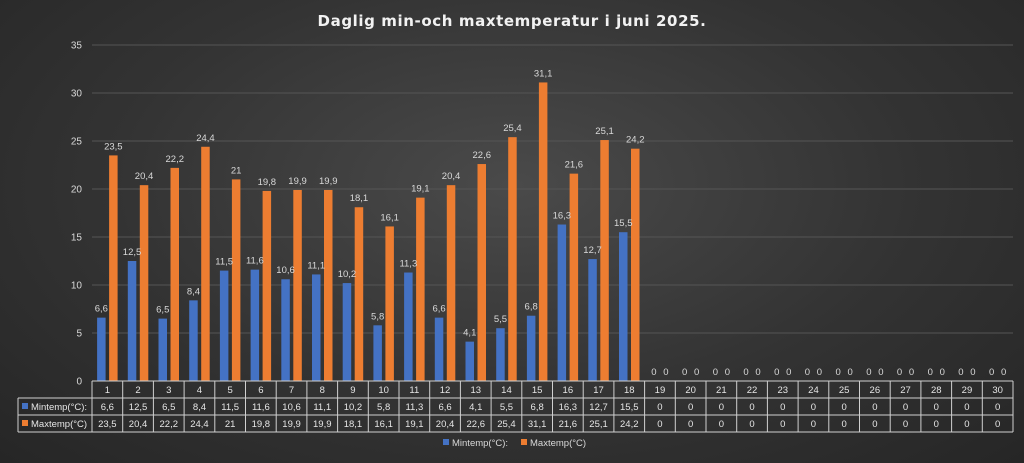 This screenshot has height=463, width=1024. Describe the element at coordinates (635, 140) in the screenshot. I see `data-label: 24,2` at that location.